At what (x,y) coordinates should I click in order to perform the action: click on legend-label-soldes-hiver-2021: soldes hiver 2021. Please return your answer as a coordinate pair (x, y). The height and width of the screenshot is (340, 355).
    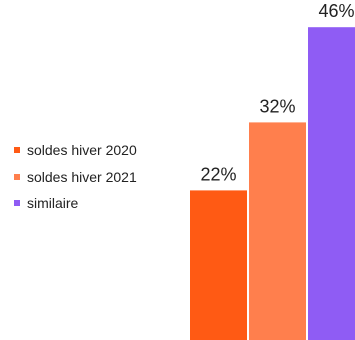
    Looking at the image, I should click on (82, 177).